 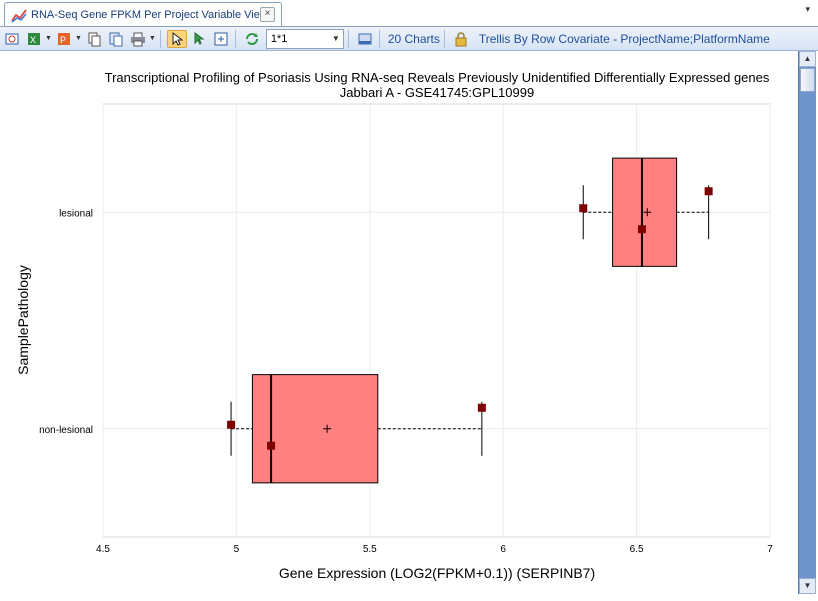 I want to click on export-excel-dropdown-icon: ▼, so click(x=48, y=38).